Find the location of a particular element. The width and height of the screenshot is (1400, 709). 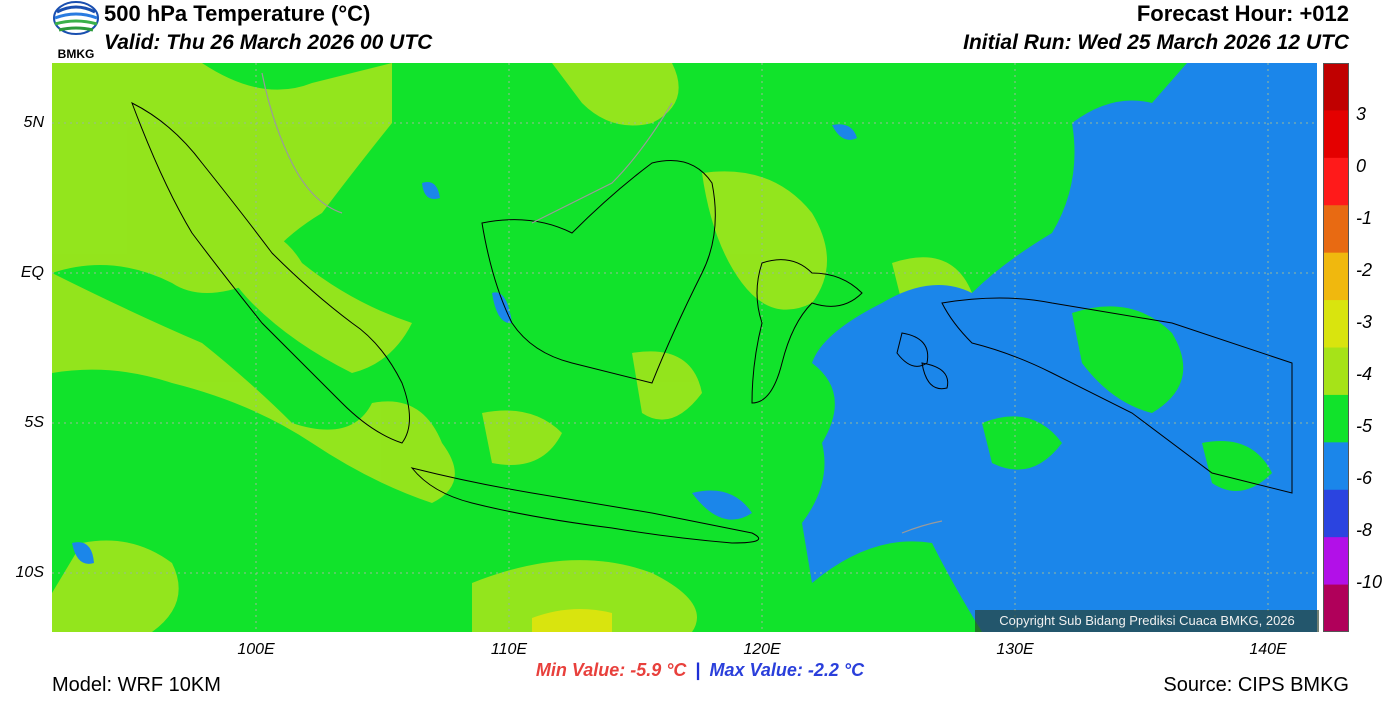

min-max-values: Min Value: -5.9 °C | Max Value: -2.2 °C is located at coordinates (700, 670).